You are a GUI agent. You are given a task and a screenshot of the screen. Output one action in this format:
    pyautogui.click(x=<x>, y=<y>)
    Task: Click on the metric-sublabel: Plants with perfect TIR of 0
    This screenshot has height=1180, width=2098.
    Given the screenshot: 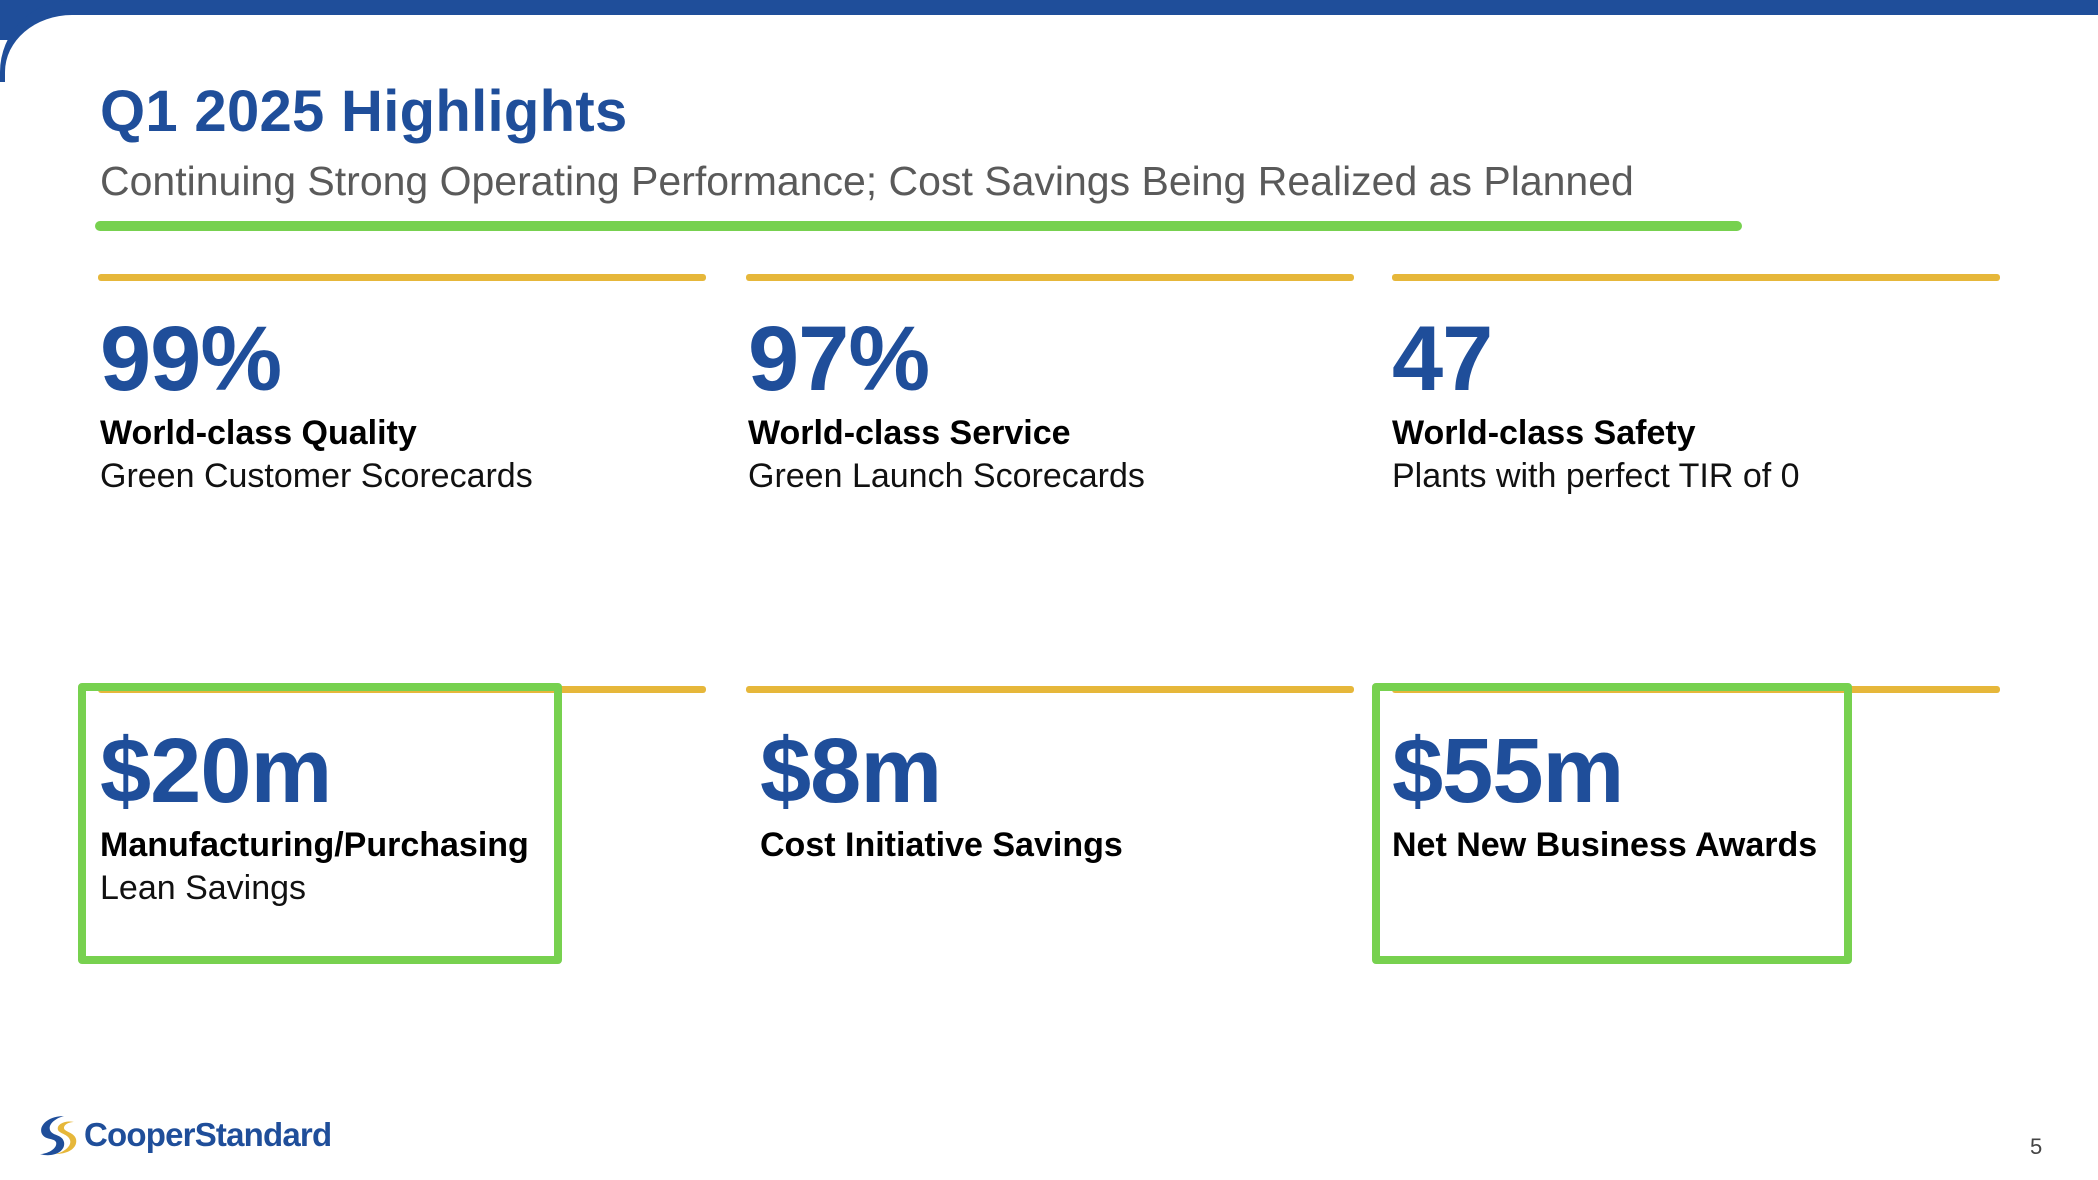 What is the action you would take?
    pyautogui.click(x=1596, y=475)
    